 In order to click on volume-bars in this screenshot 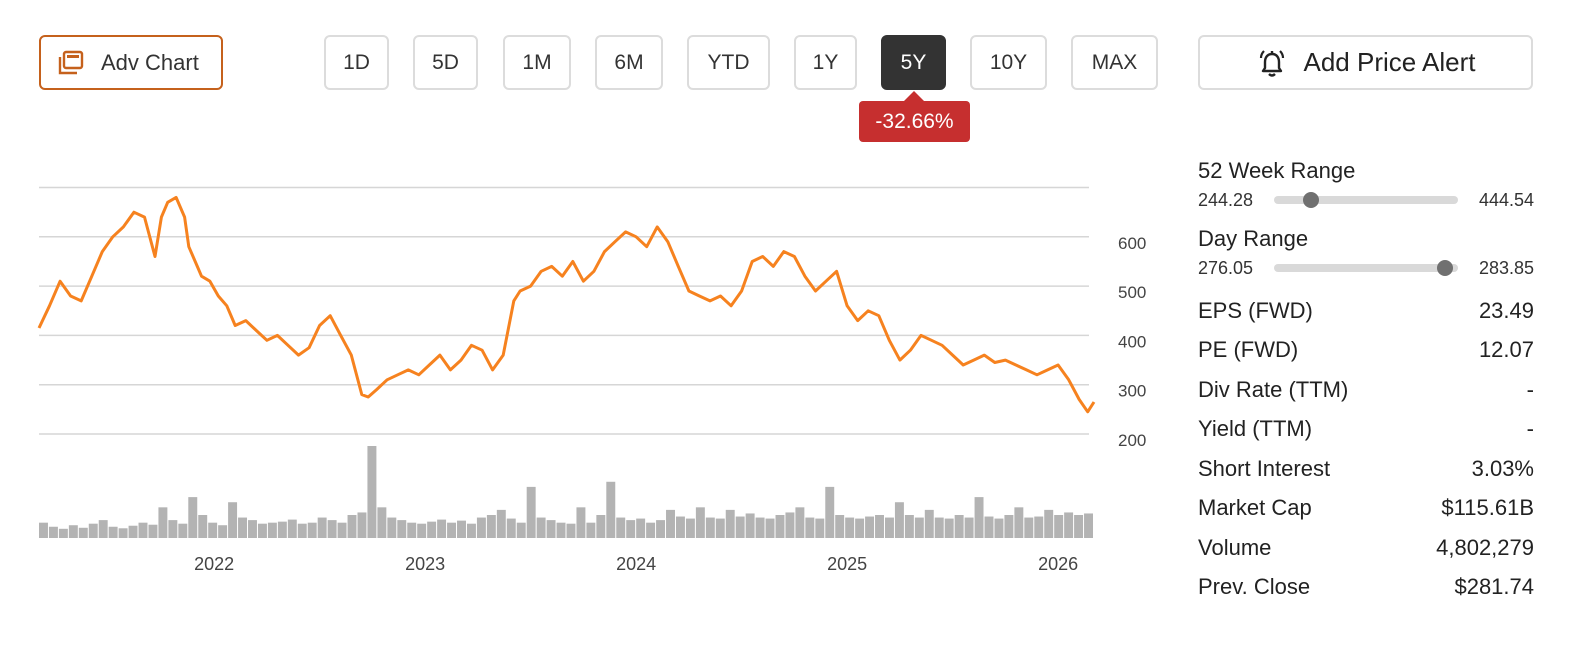, I will do `click(566, 492)`.